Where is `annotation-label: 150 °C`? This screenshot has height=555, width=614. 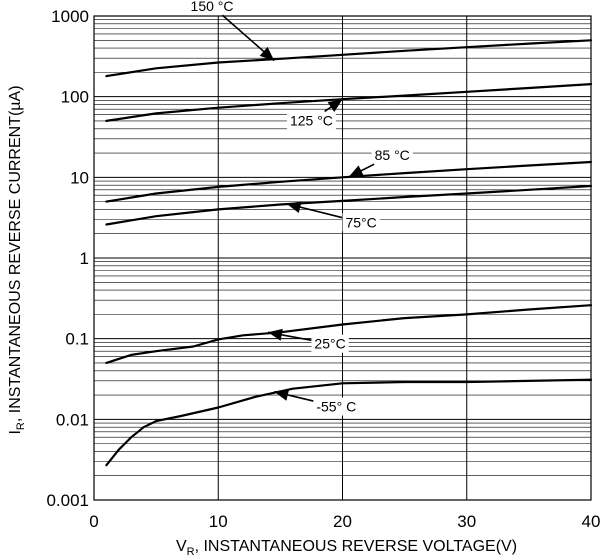
annotation-label: 150 °C is located at coordinates (212, 7).